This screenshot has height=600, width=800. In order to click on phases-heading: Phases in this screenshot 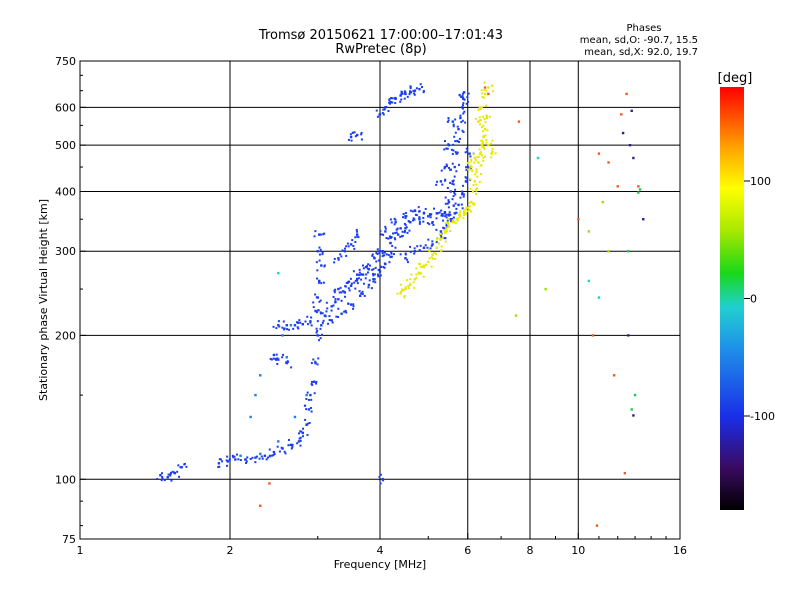, I will do `click(643, 28)`.